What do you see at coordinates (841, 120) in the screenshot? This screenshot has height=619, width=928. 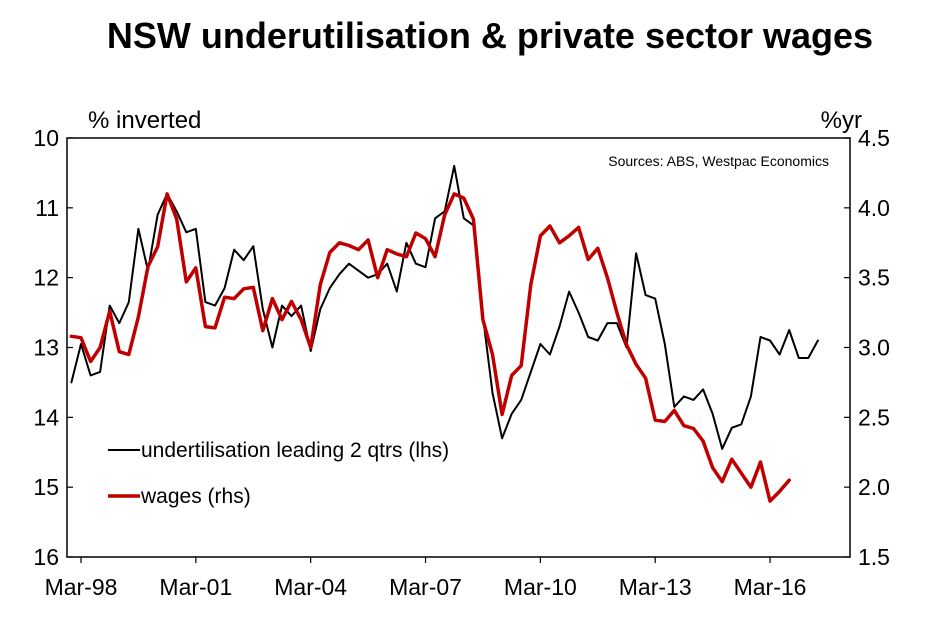 I see `right-axis-label: %yr` at bounding box center [841, 120].